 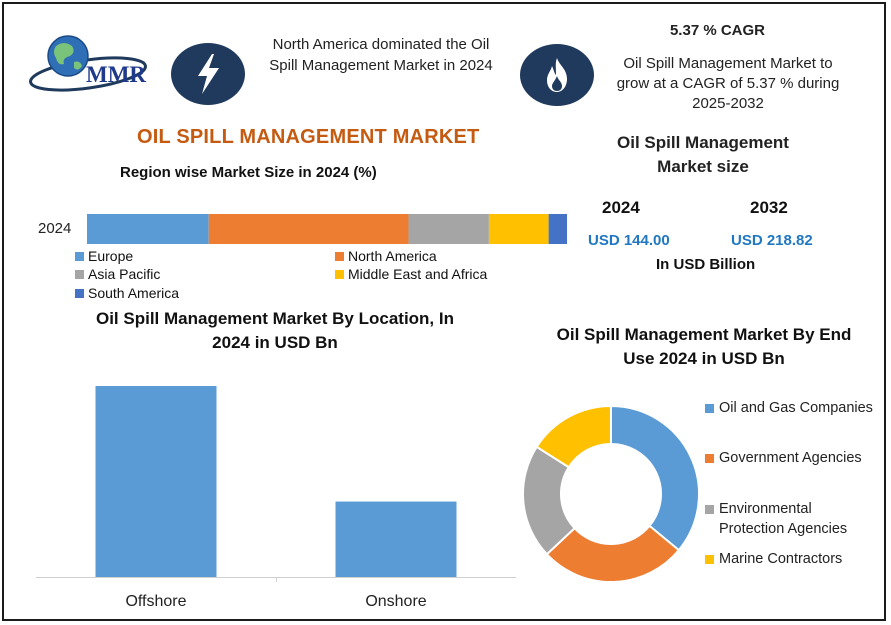 I want to click on lightning-icon-circle, so click(x=208, y=74).